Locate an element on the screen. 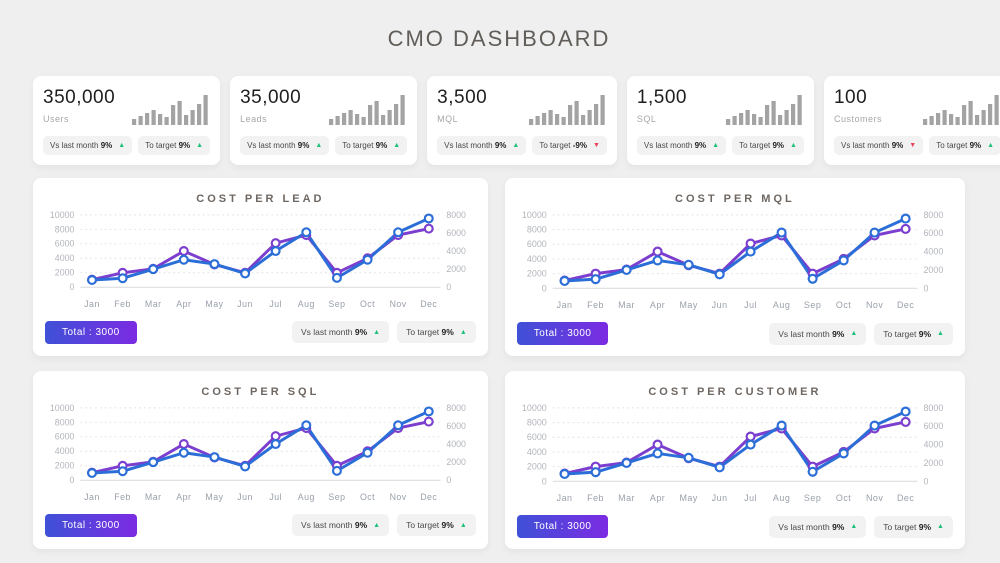  left-axis-tick-label: 0 is located at coordinates (71, 480).